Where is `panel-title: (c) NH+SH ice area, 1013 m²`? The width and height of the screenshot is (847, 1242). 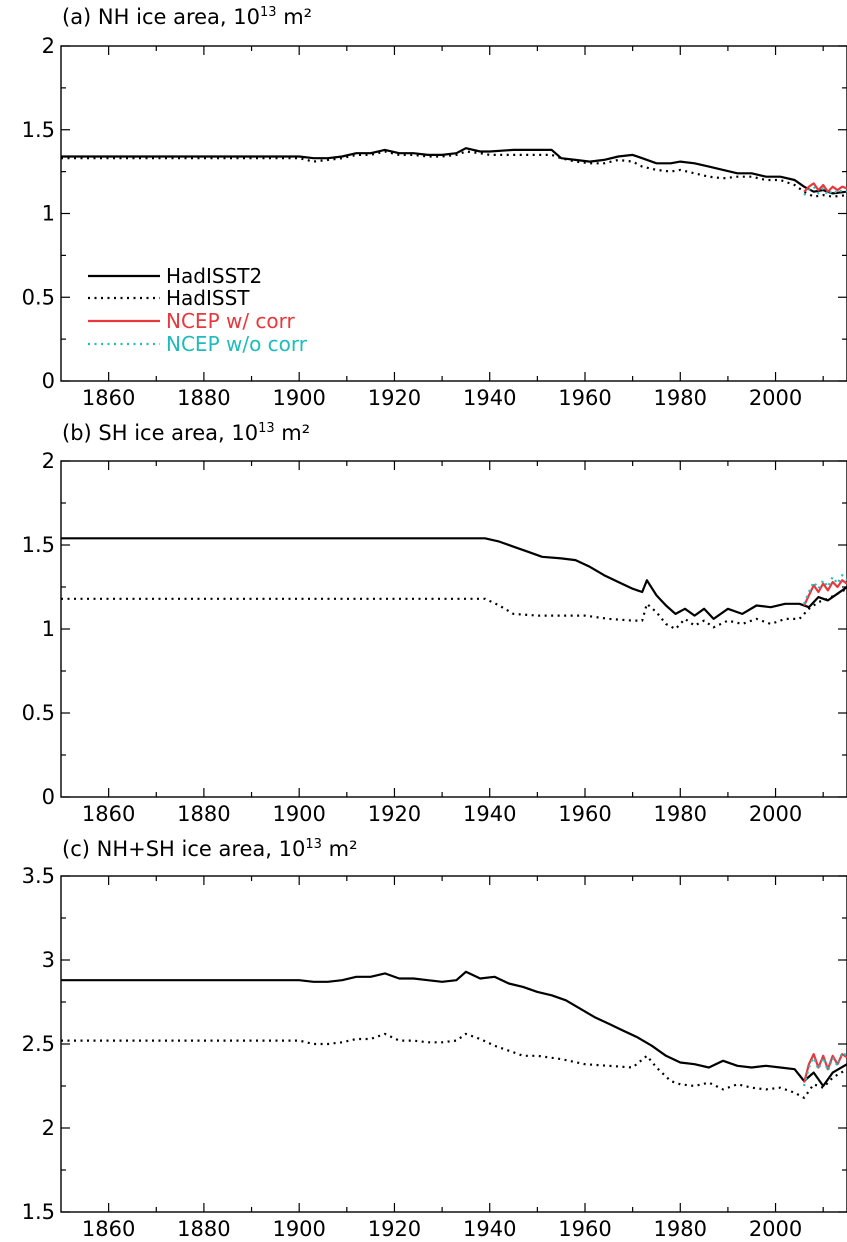
panel-title: (c) NH+SH ice area, 1013 m² is located at coordinates (210, 849).